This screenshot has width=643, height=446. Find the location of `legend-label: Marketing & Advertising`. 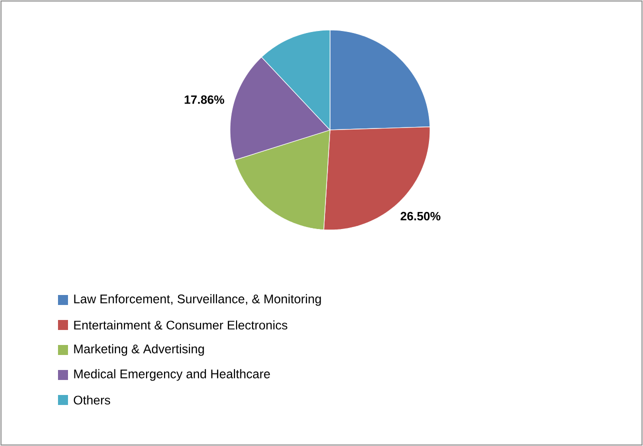

legend-label: Marketing & Advertising is located at coordinates (139, 350).